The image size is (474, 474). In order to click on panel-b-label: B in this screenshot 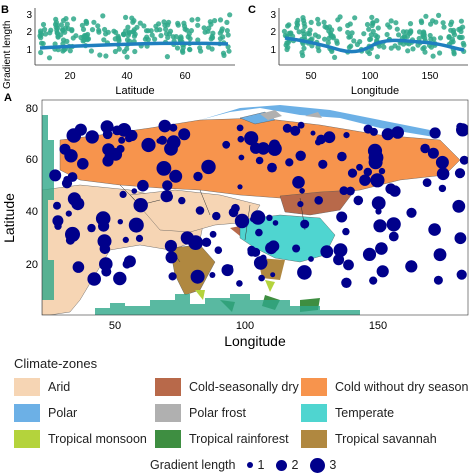, I will do `click(5, 10)`.